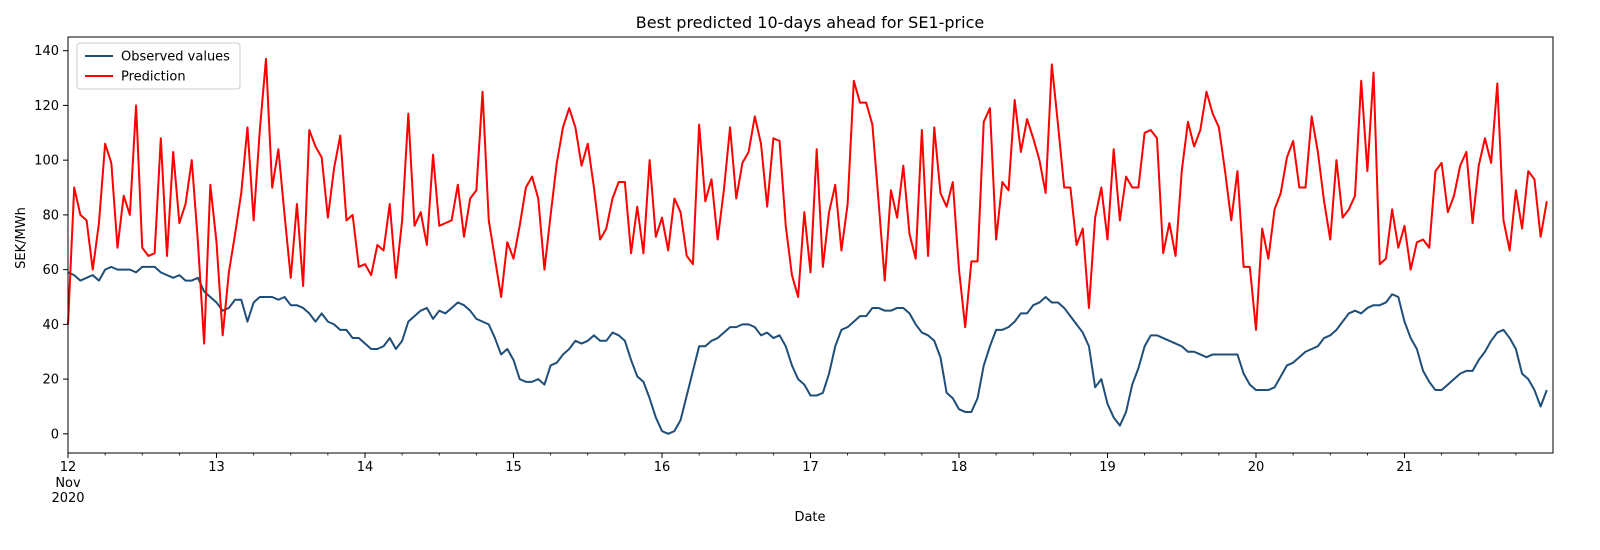 The height and width of the screenshot is (550, 1600). Describe the element at coordinates (662, 467) in the screenshot. I see `x-tick-label: 16` at that location.